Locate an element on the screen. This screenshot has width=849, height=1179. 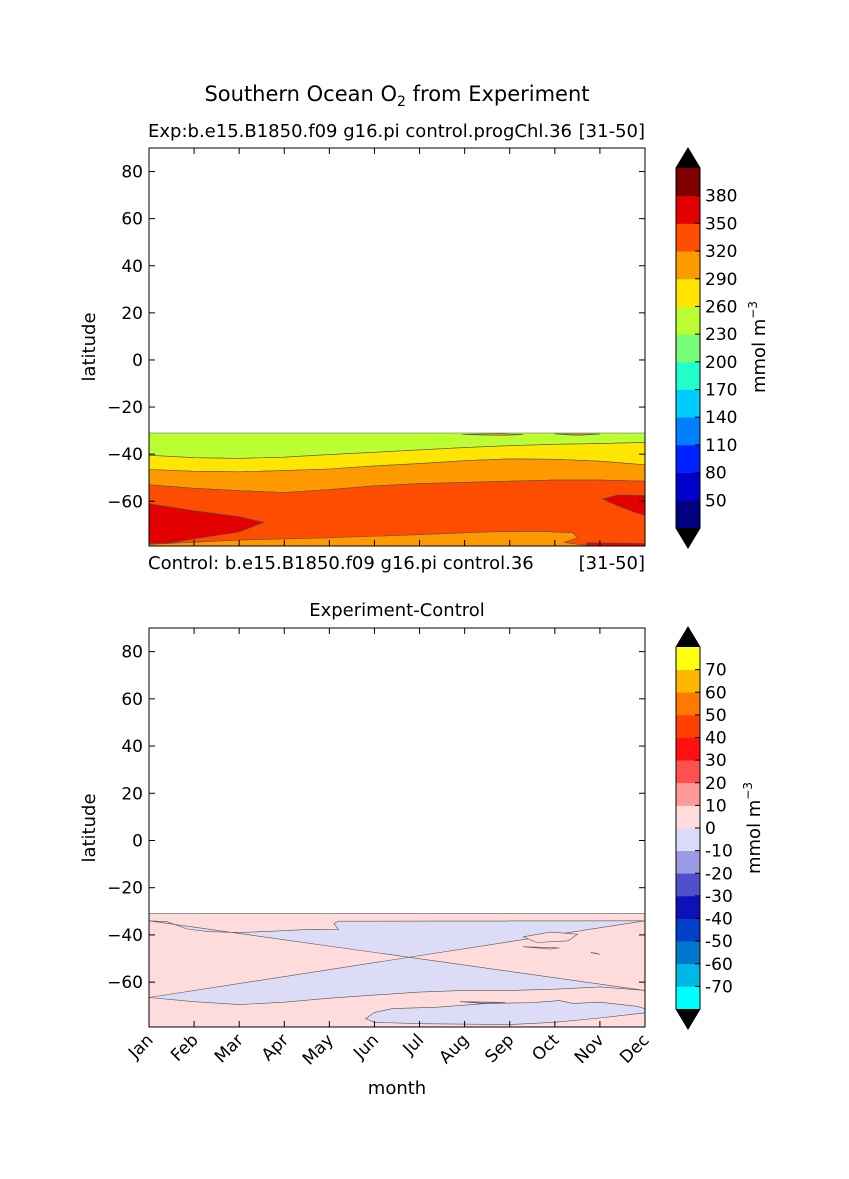
colorbar-tick-label: 20 is located at coordinates (716, 784).